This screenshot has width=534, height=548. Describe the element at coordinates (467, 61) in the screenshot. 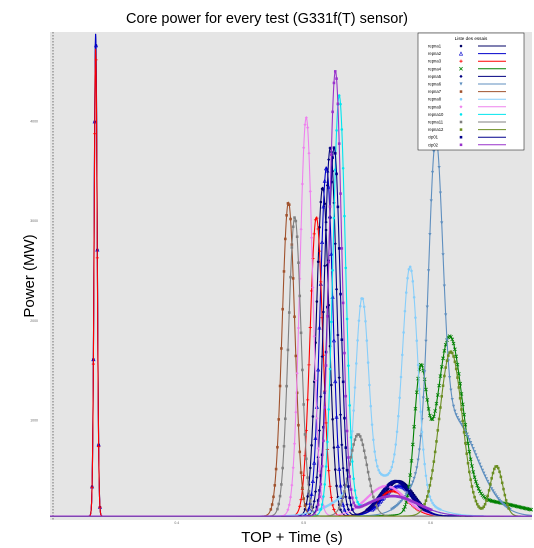

I see `legend-entry: repna3` at that location.